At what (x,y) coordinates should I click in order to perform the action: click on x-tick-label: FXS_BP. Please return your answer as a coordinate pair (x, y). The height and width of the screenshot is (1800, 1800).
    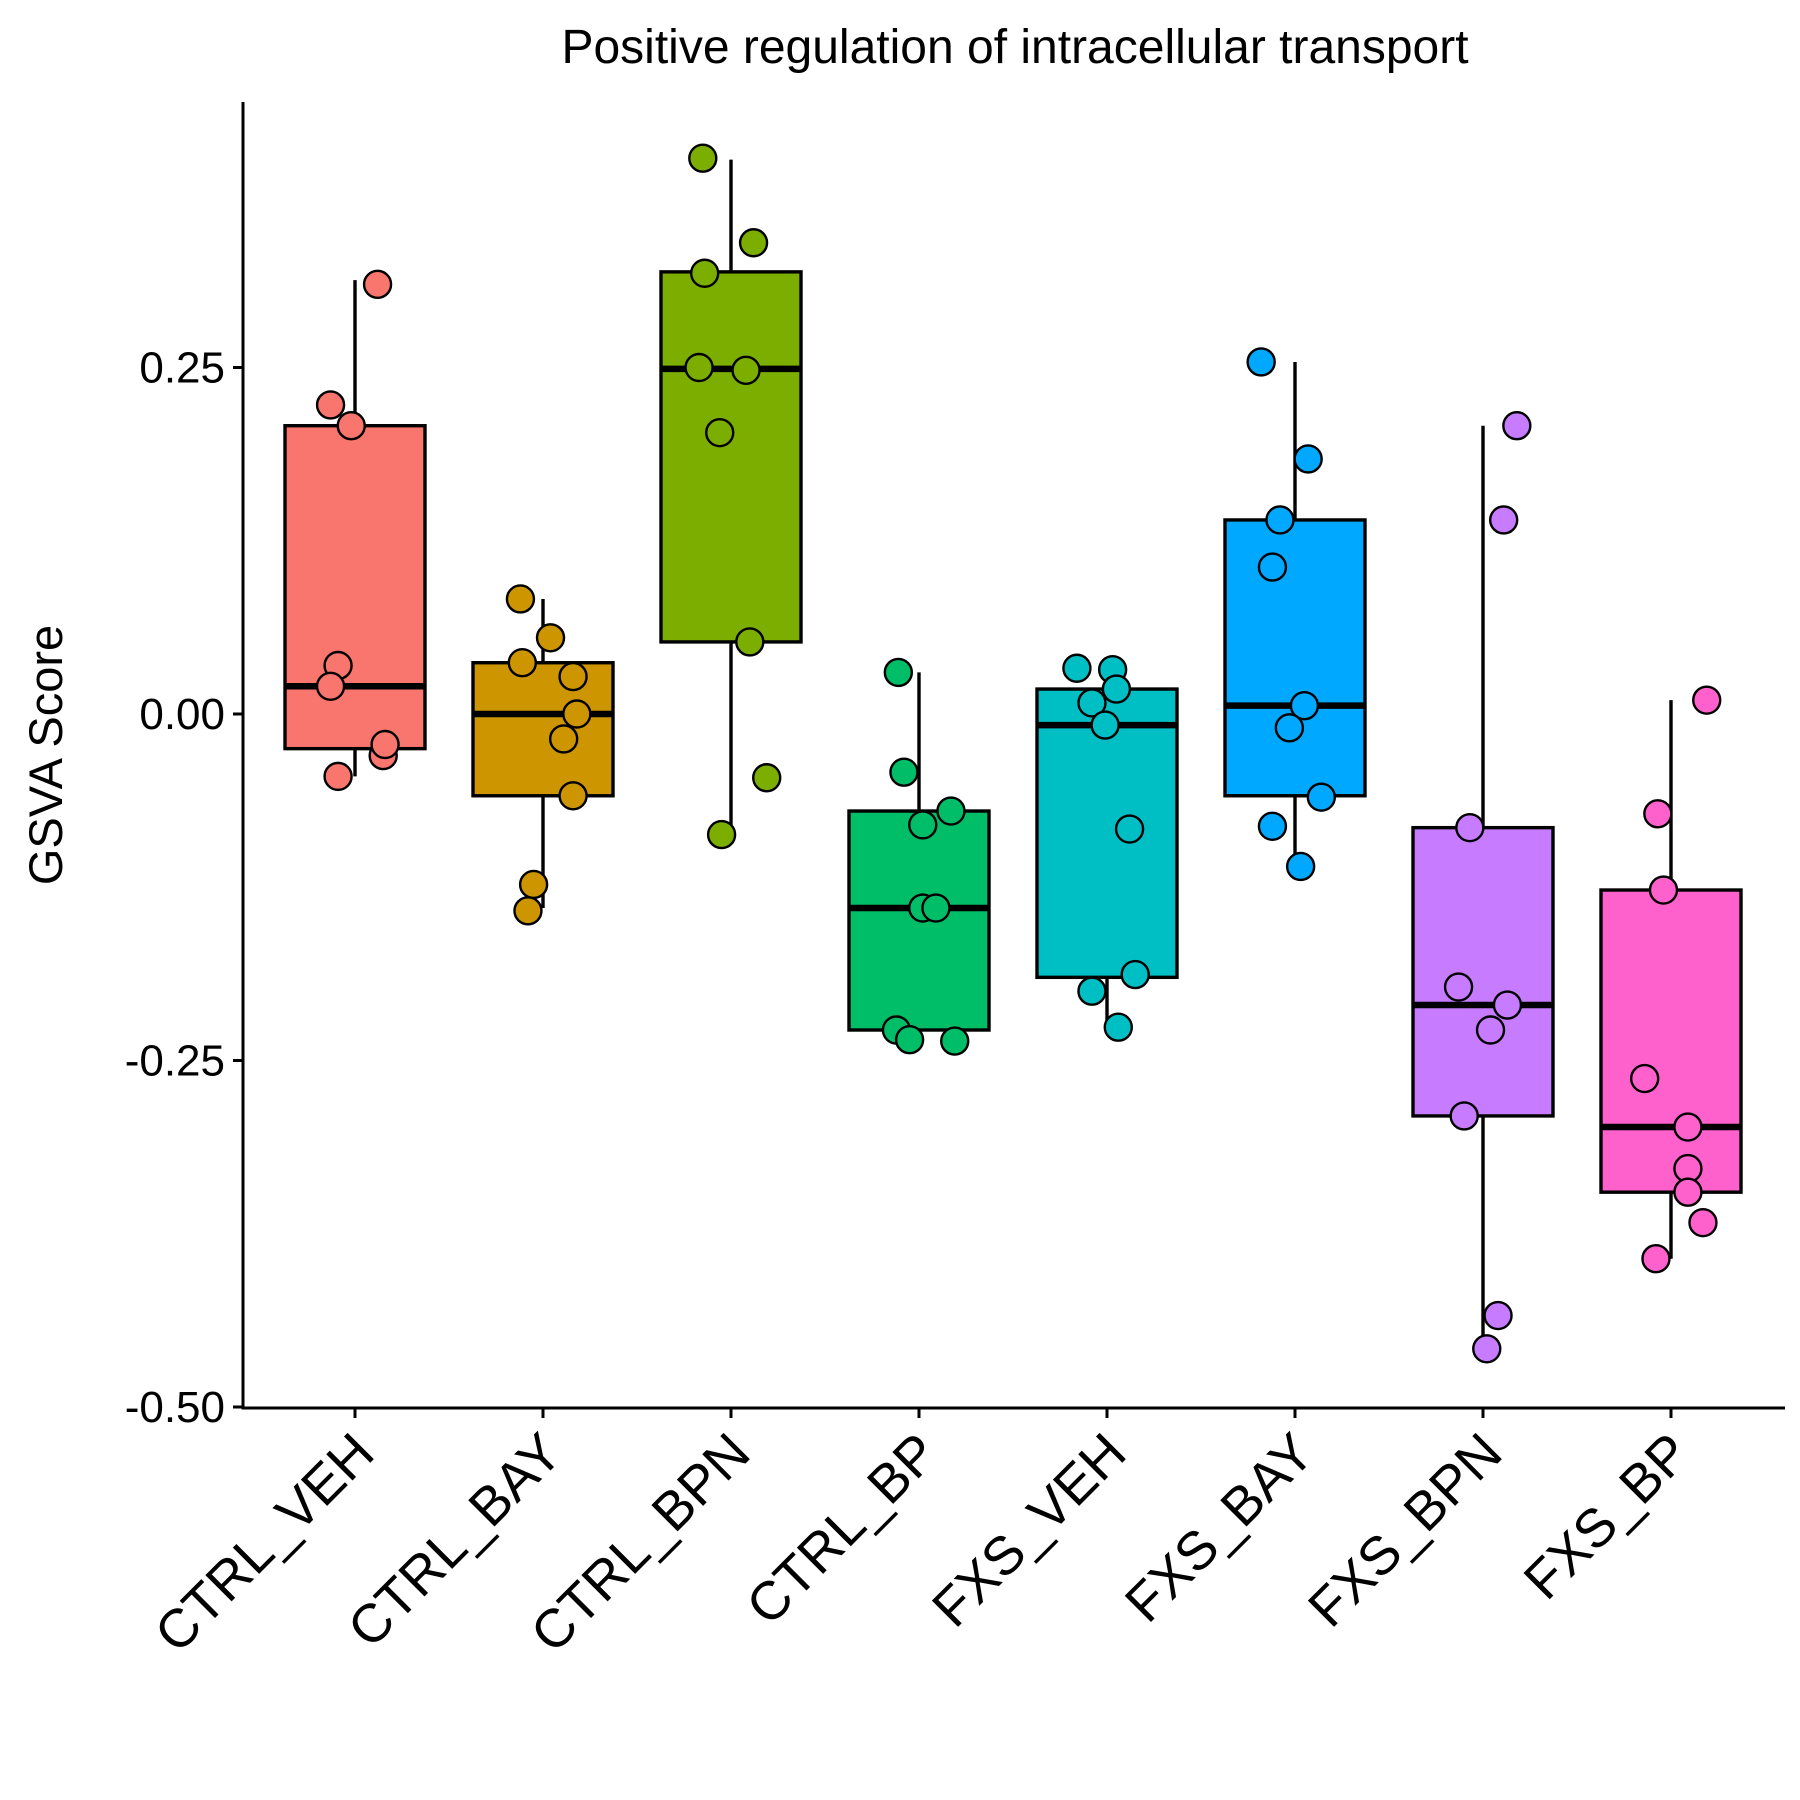
    Looking at the image, I should click on (1607, 1516).